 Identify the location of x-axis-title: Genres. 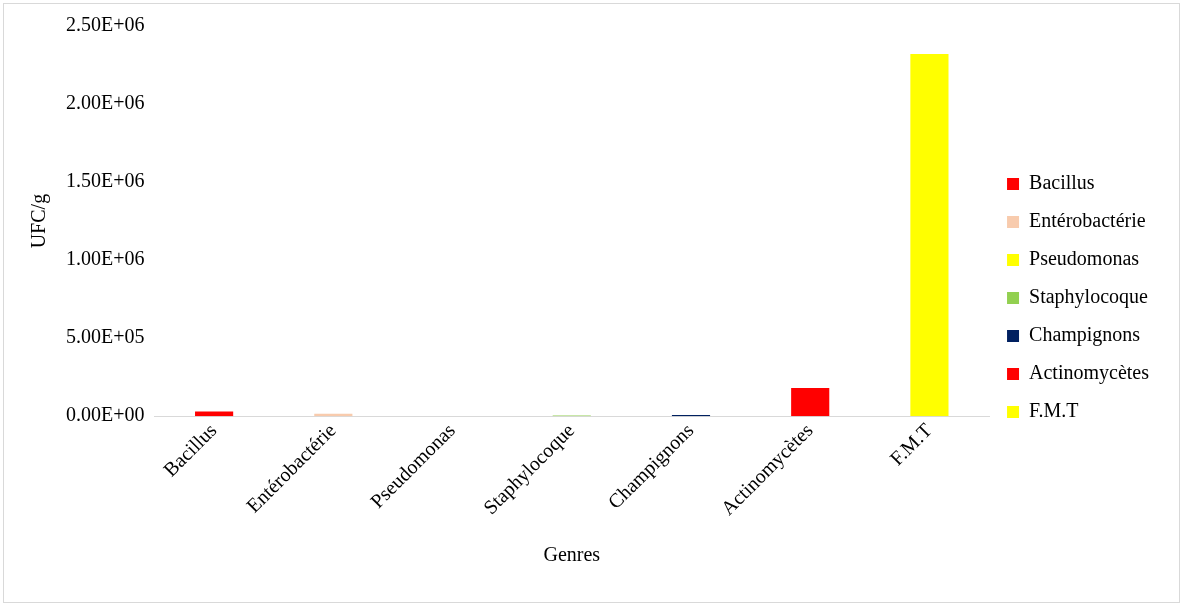
(572, 554).